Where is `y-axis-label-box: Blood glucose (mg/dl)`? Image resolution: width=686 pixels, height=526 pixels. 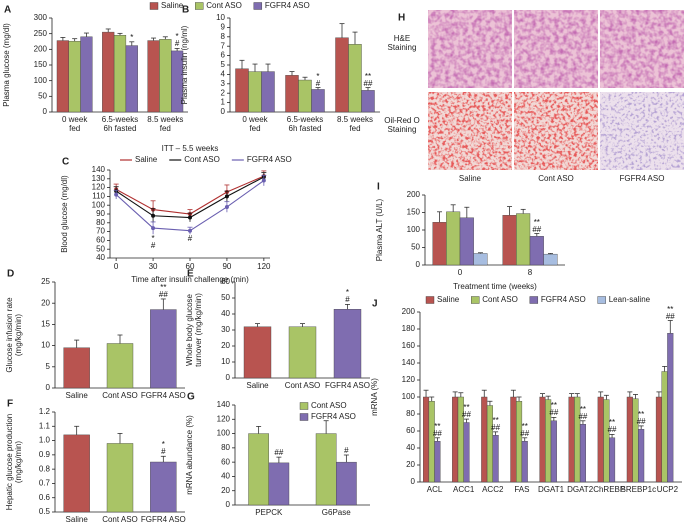
y-axis-label-box: Blood glucose (mg/dl) is located at coordinates (64, 214).